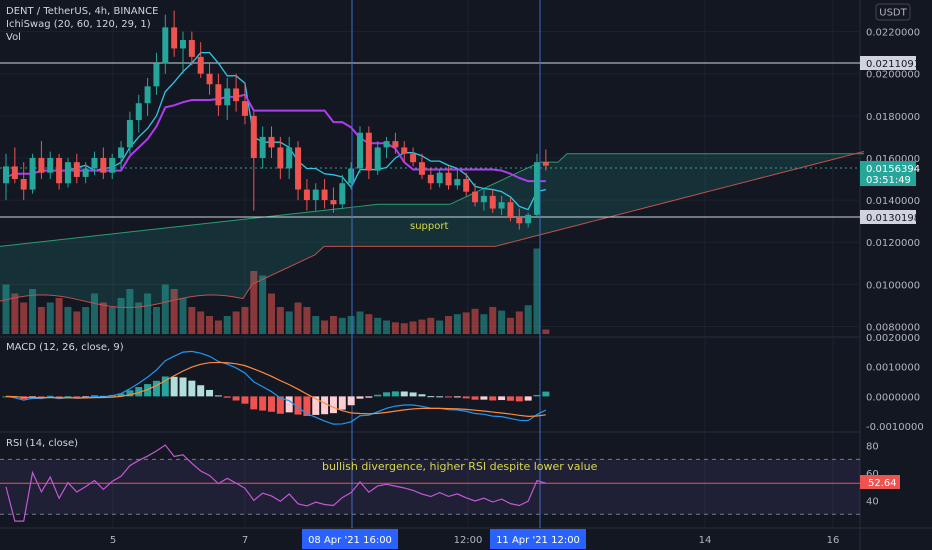 The width and height of the screenshot is (932, 550). Describe the element at coordinates (895, 398) in the screenshot. I see `macd-axis: 0.0010000 0.0000000 -0.0010000` at that location.